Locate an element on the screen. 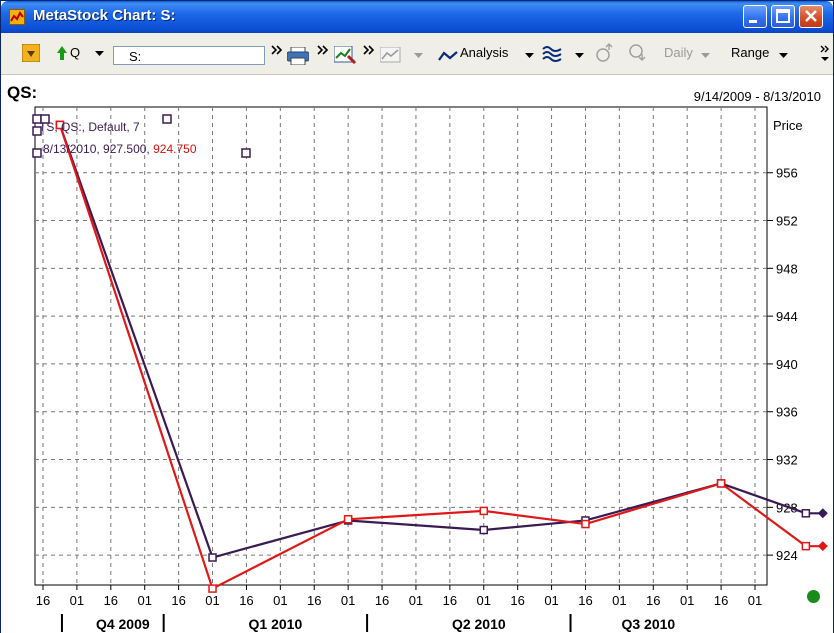  window-title: MetaStock Chart: S: is located at coordinates (104, 15).